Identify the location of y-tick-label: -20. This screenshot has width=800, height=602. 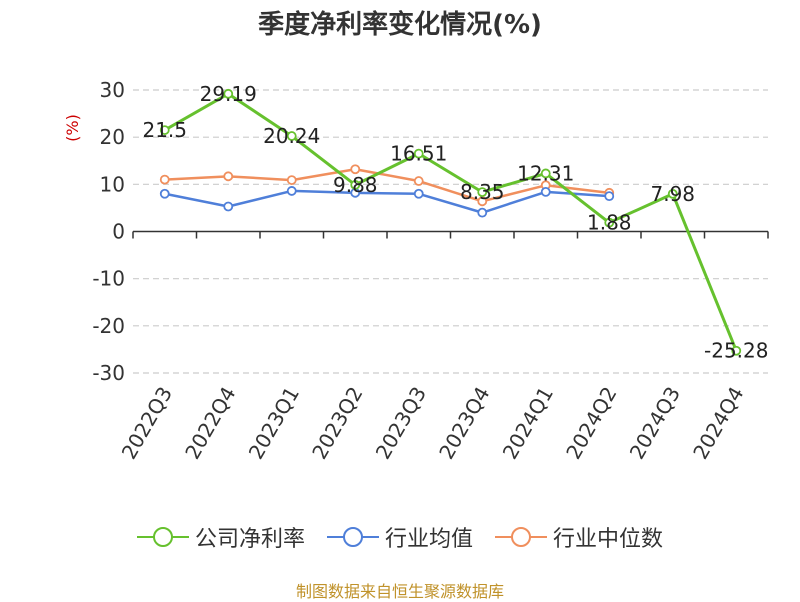
(108, 326).